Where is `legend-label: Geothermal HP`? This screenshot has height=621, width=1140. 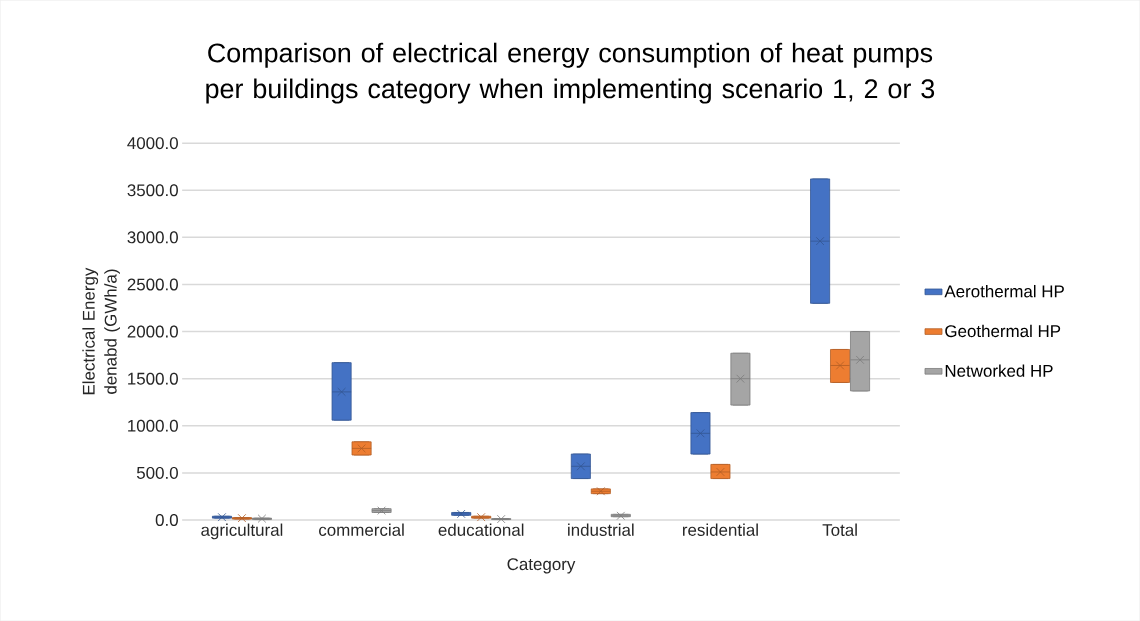
legend-label: Geothermal HP is located at coordinates (1003, 331).